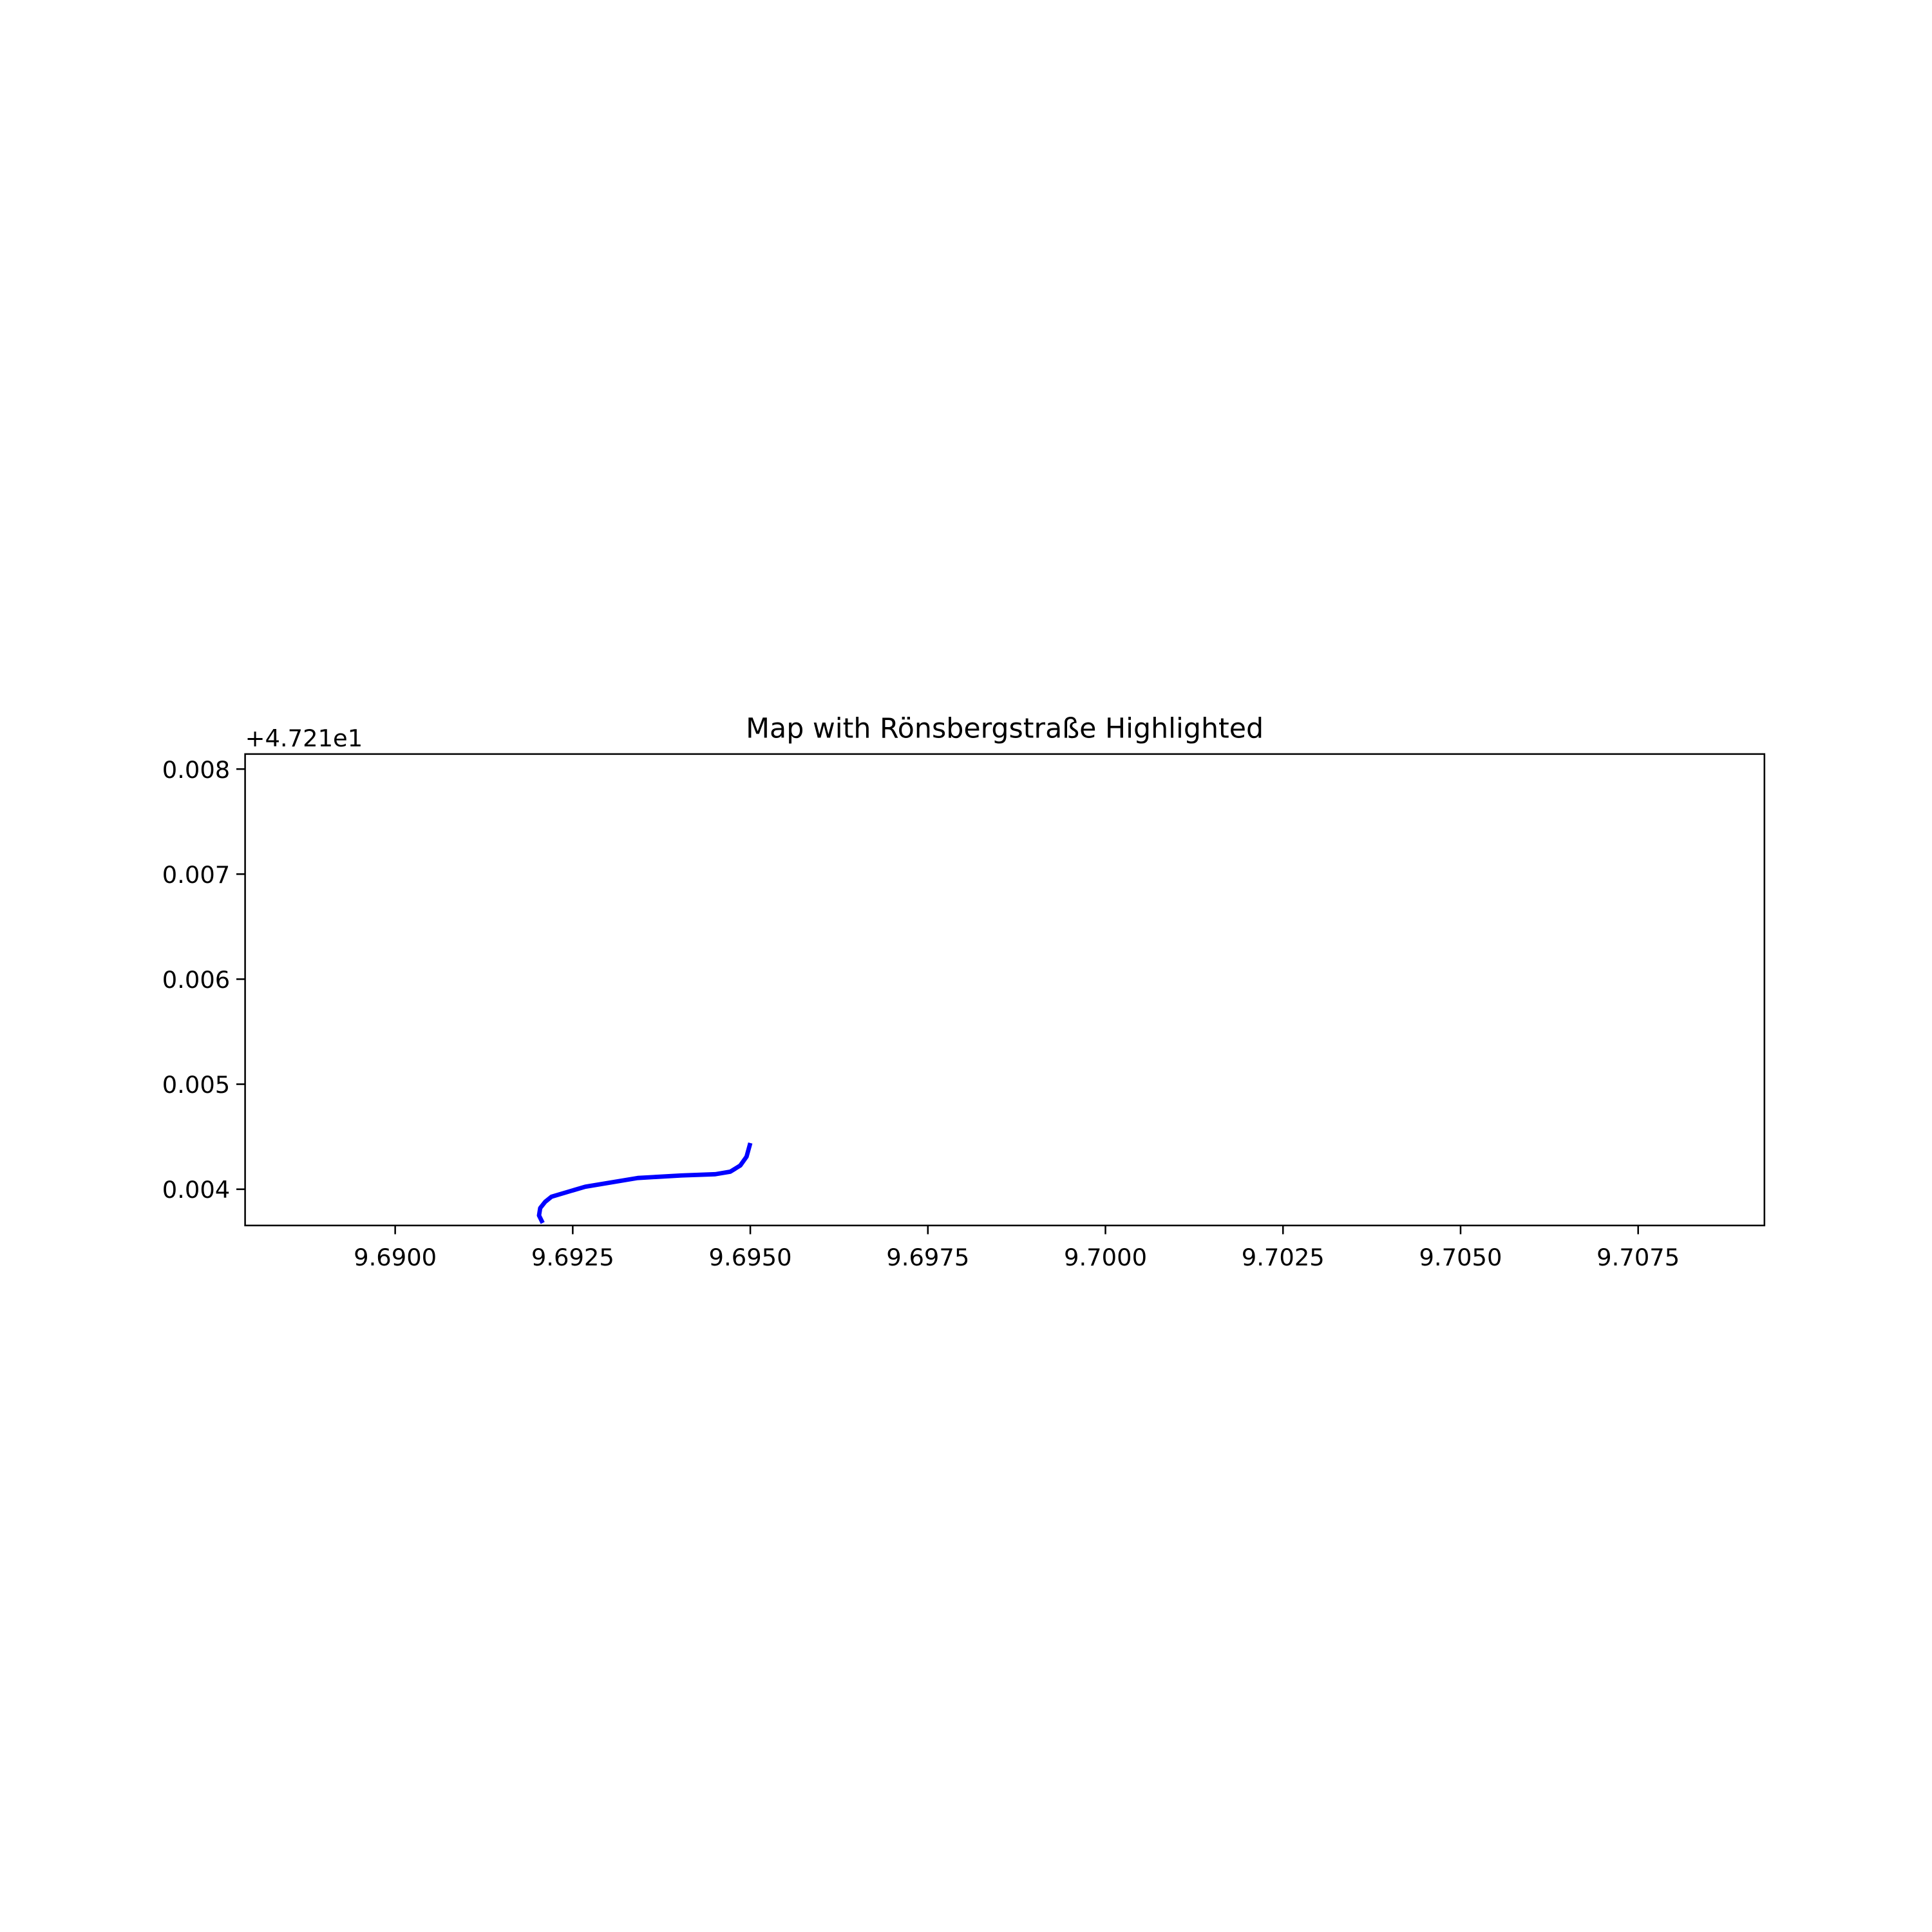  Describe the element at coordinates (572, 1257) in the screenshot. I see `x-tick-label: 9.6925` at that location.